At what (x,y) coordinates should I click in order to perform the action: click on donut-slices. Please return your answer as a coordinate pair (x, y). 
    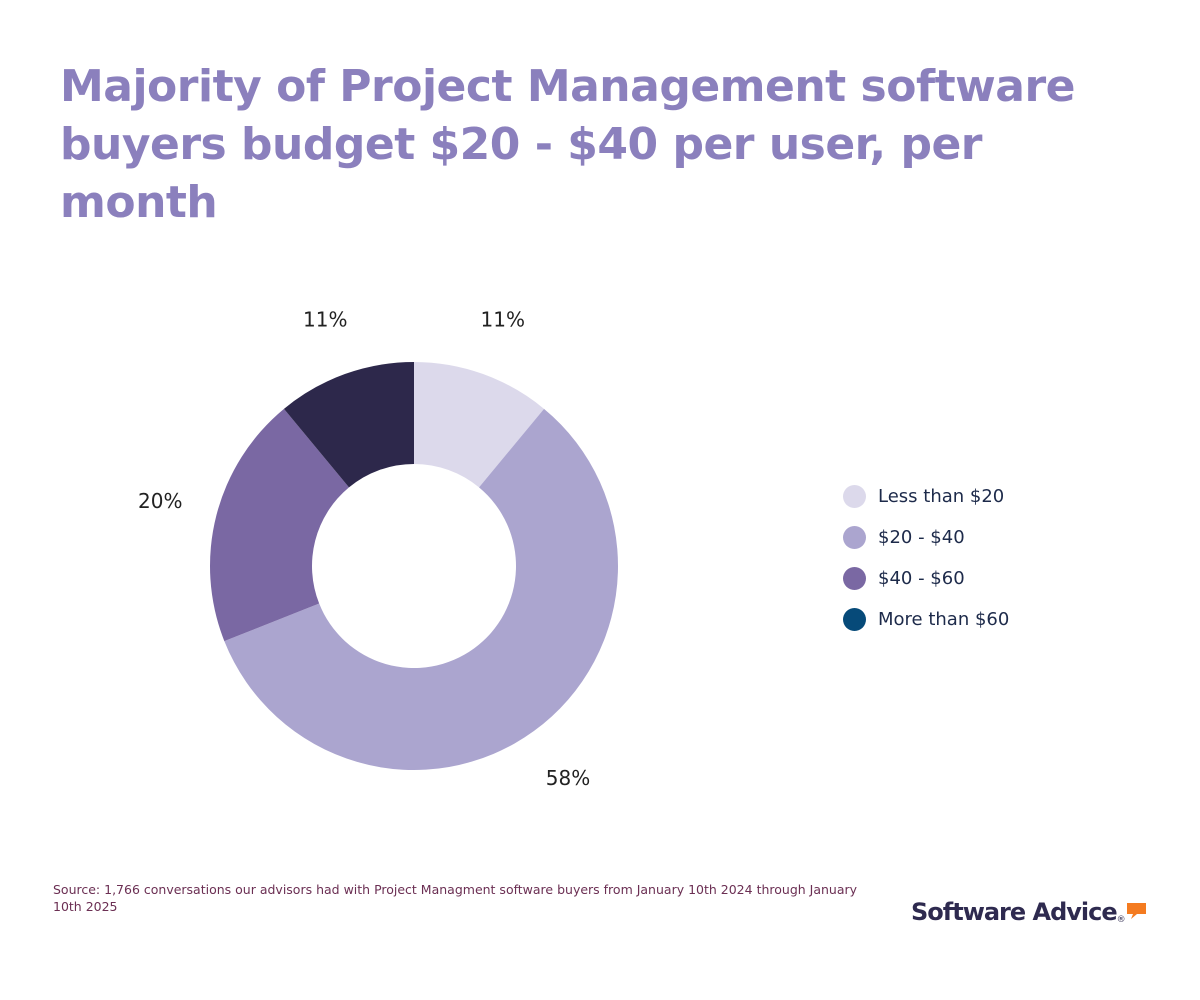
    Looking at the image, I should click on (414, 566).